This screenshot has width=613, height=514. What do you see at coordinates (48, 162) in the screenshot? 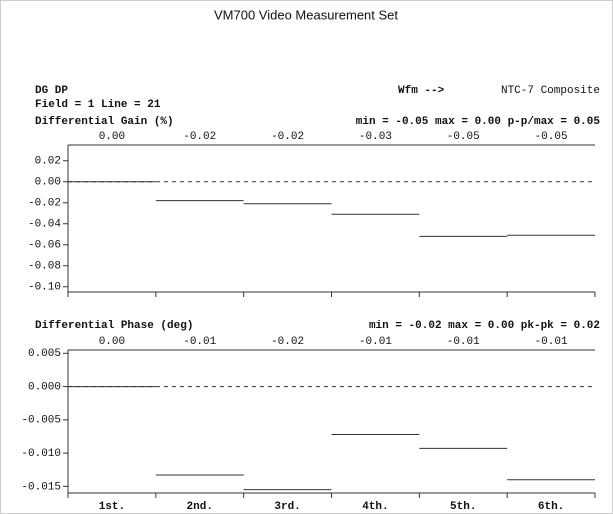
I see `y-tick-label: 0.02` at bounding box center [48, 162].